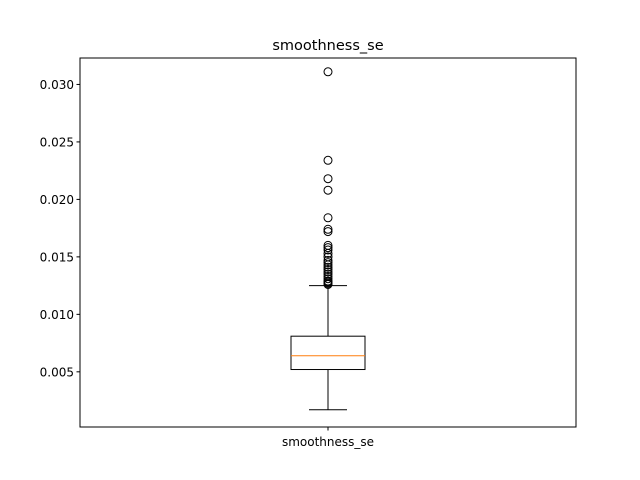  I want to click on x-axis: smoothness_se, so click(328, 438).